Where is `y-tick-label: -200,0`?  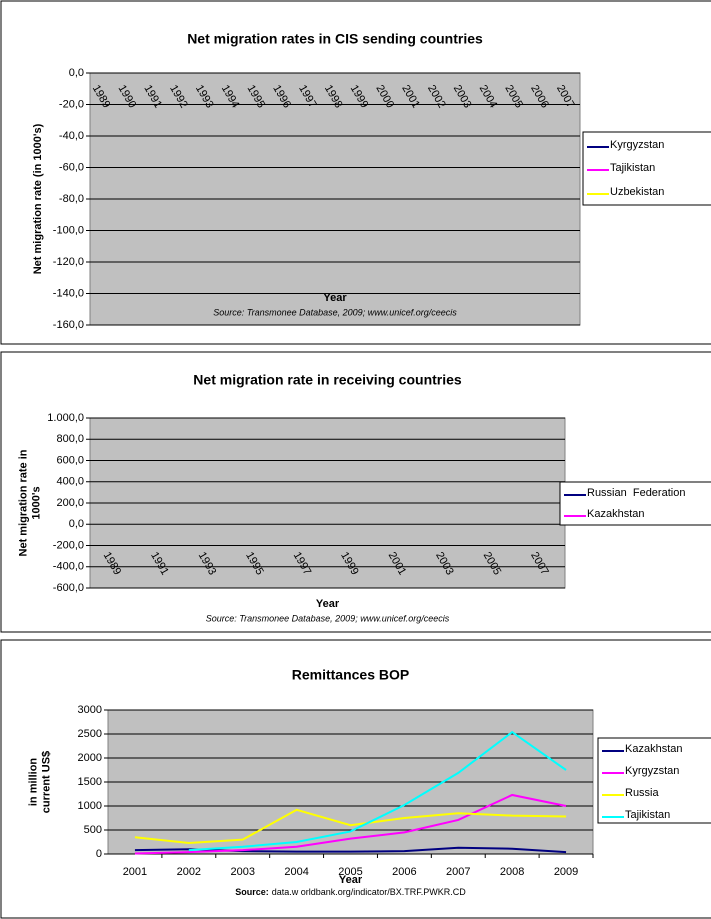
y-tick-label: -200,0 is located at coordinates (68, 545).